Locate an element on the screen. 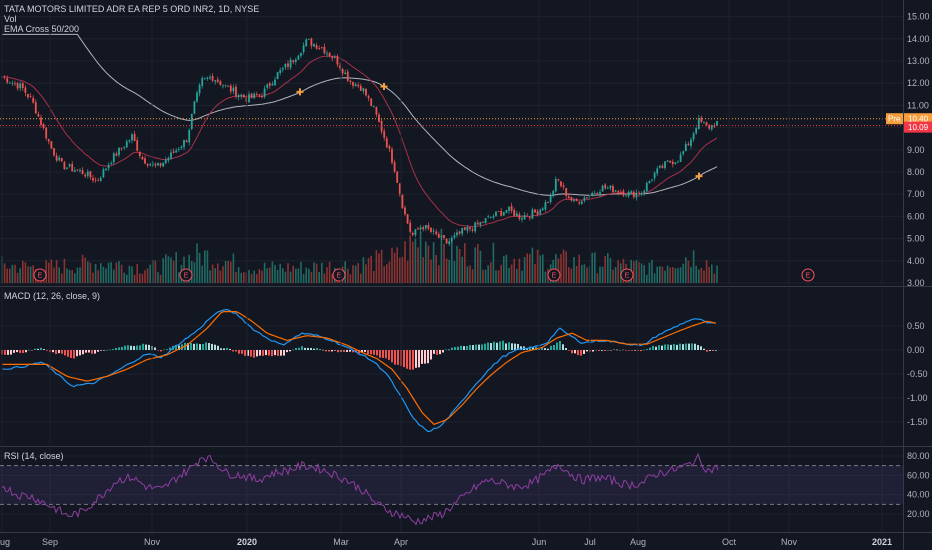 This screenshot has width=932, height=550. time-tick-label: Jul is located at coordinates (590, 542).